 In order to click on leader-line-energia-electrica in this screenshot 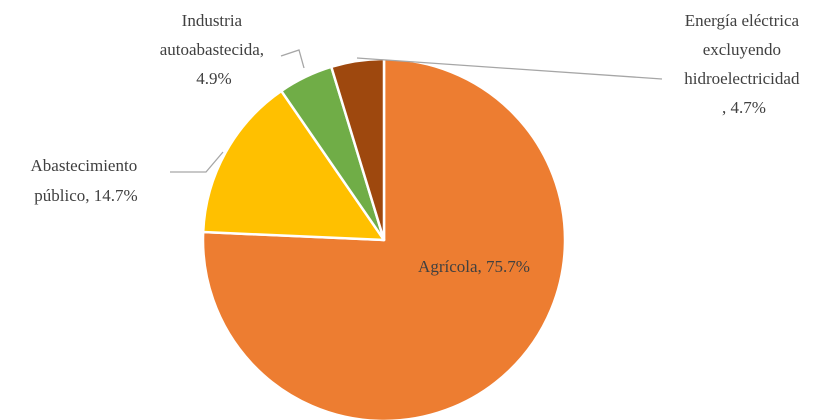, I will do `click(509, 68)`.